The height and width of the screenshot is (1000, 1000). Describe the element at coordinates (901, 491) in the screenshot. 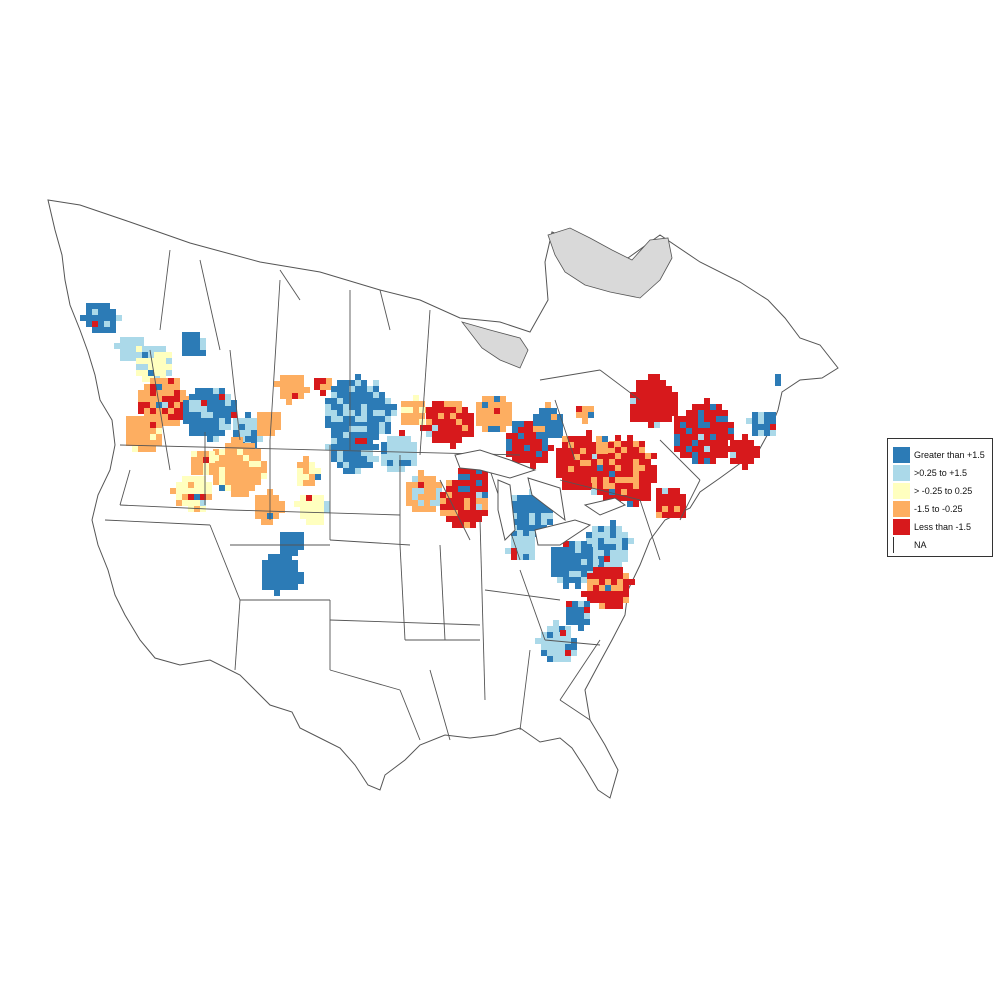

I see `legend-swatch` at that location.